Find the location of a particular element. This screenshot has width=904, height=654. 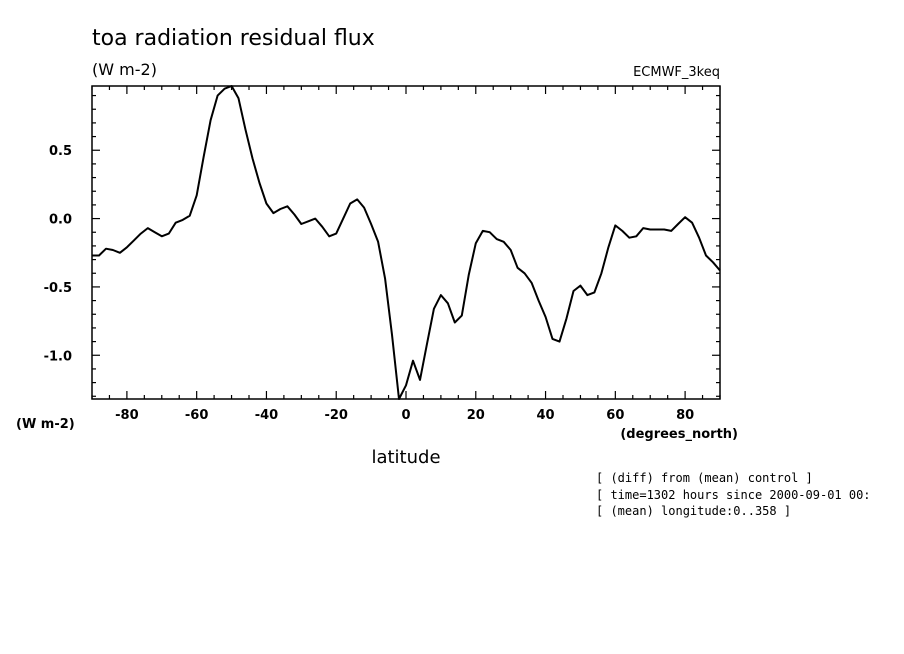

x-axis-units: (degrees_north) is located at coordinates (679, 434).